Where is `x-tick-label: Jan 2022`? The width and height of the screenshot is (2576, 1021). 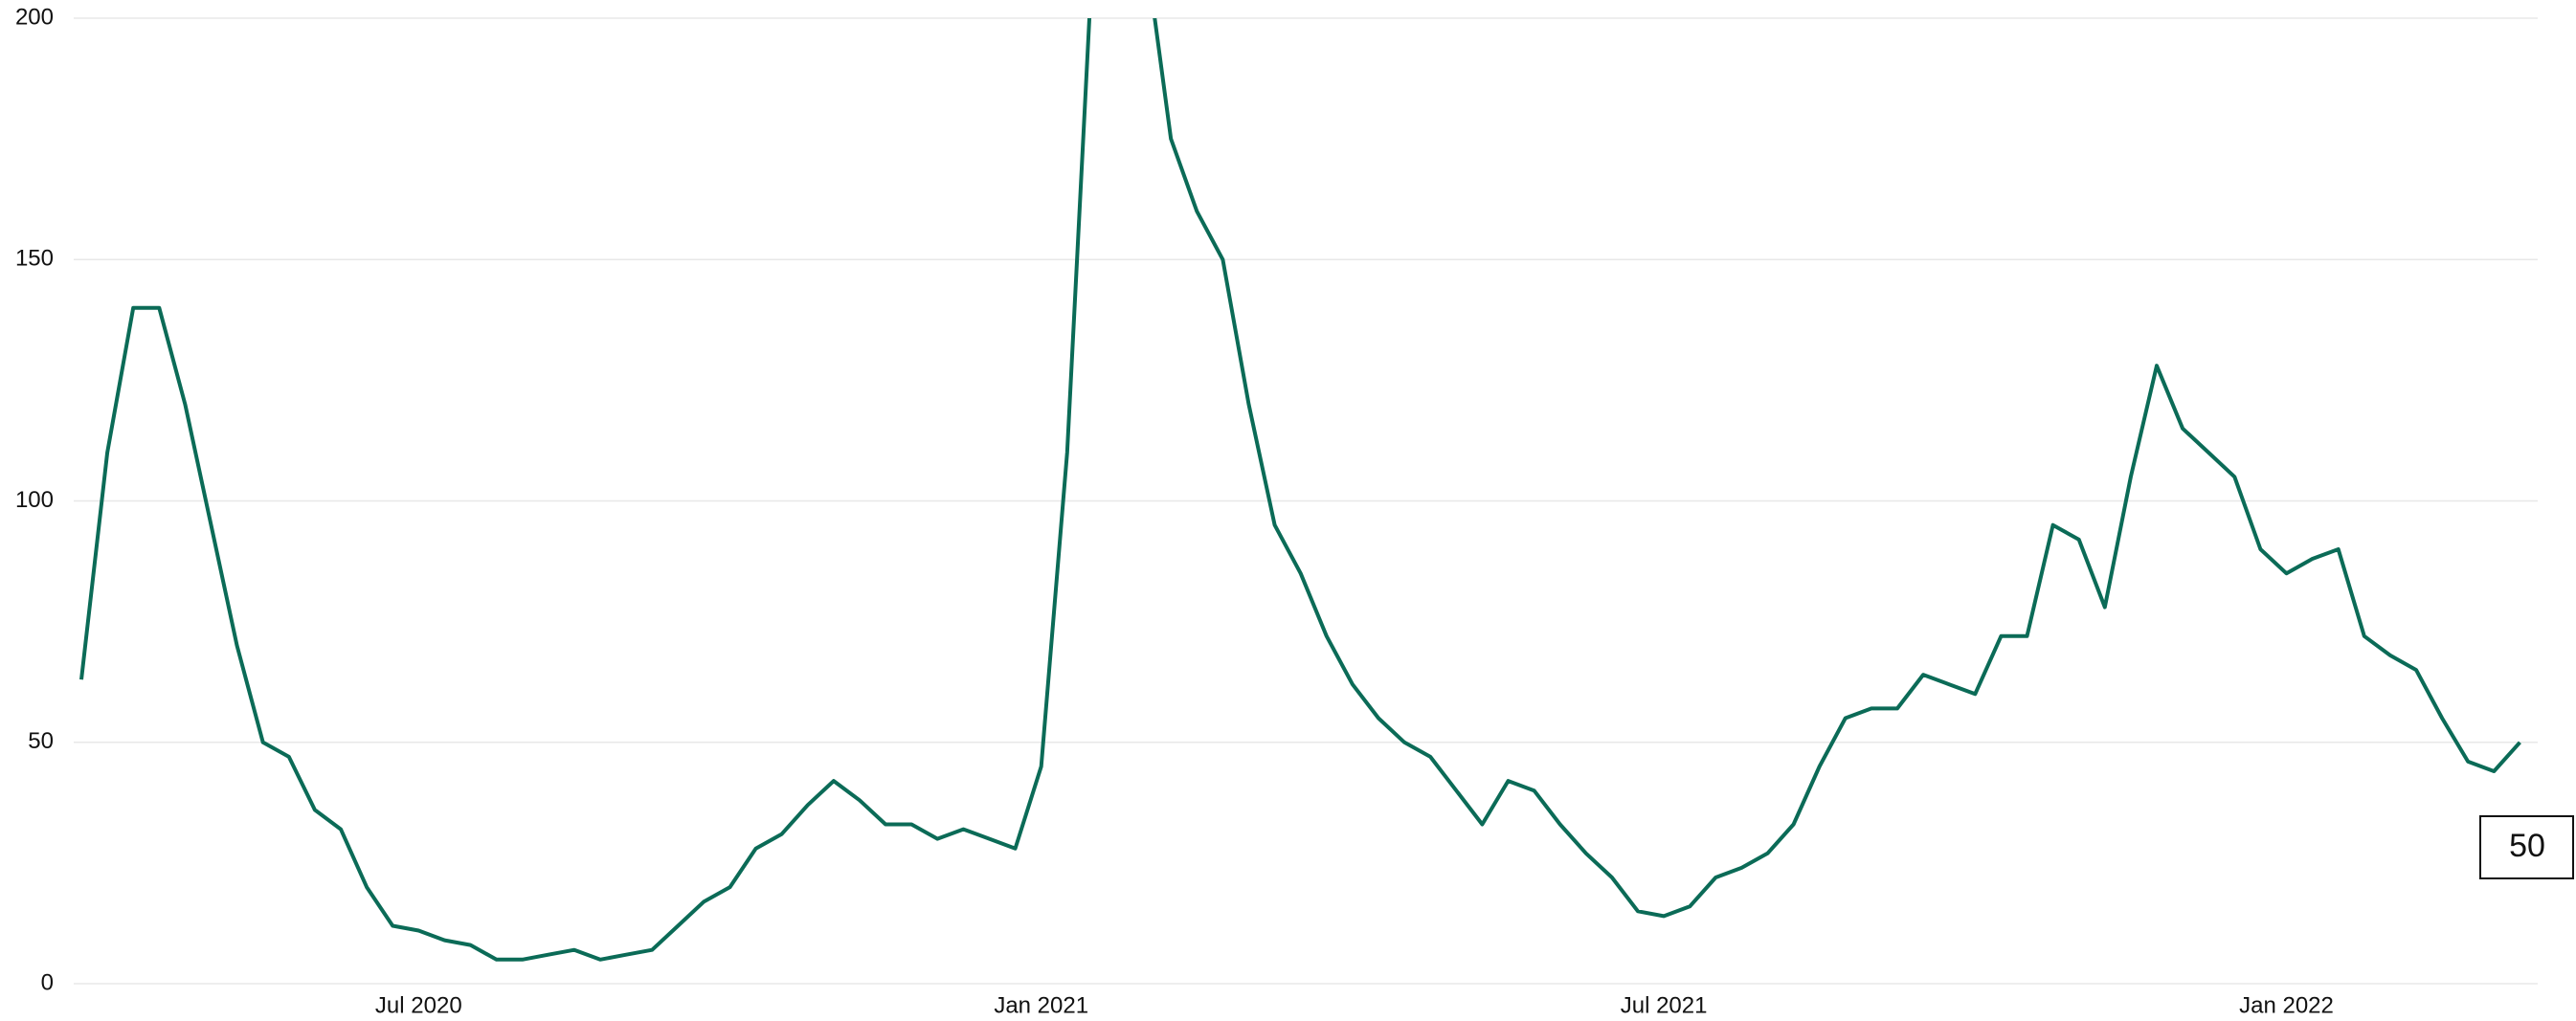
x-tick-label: Jan 2022 is located at coordinates (2287, 1005).